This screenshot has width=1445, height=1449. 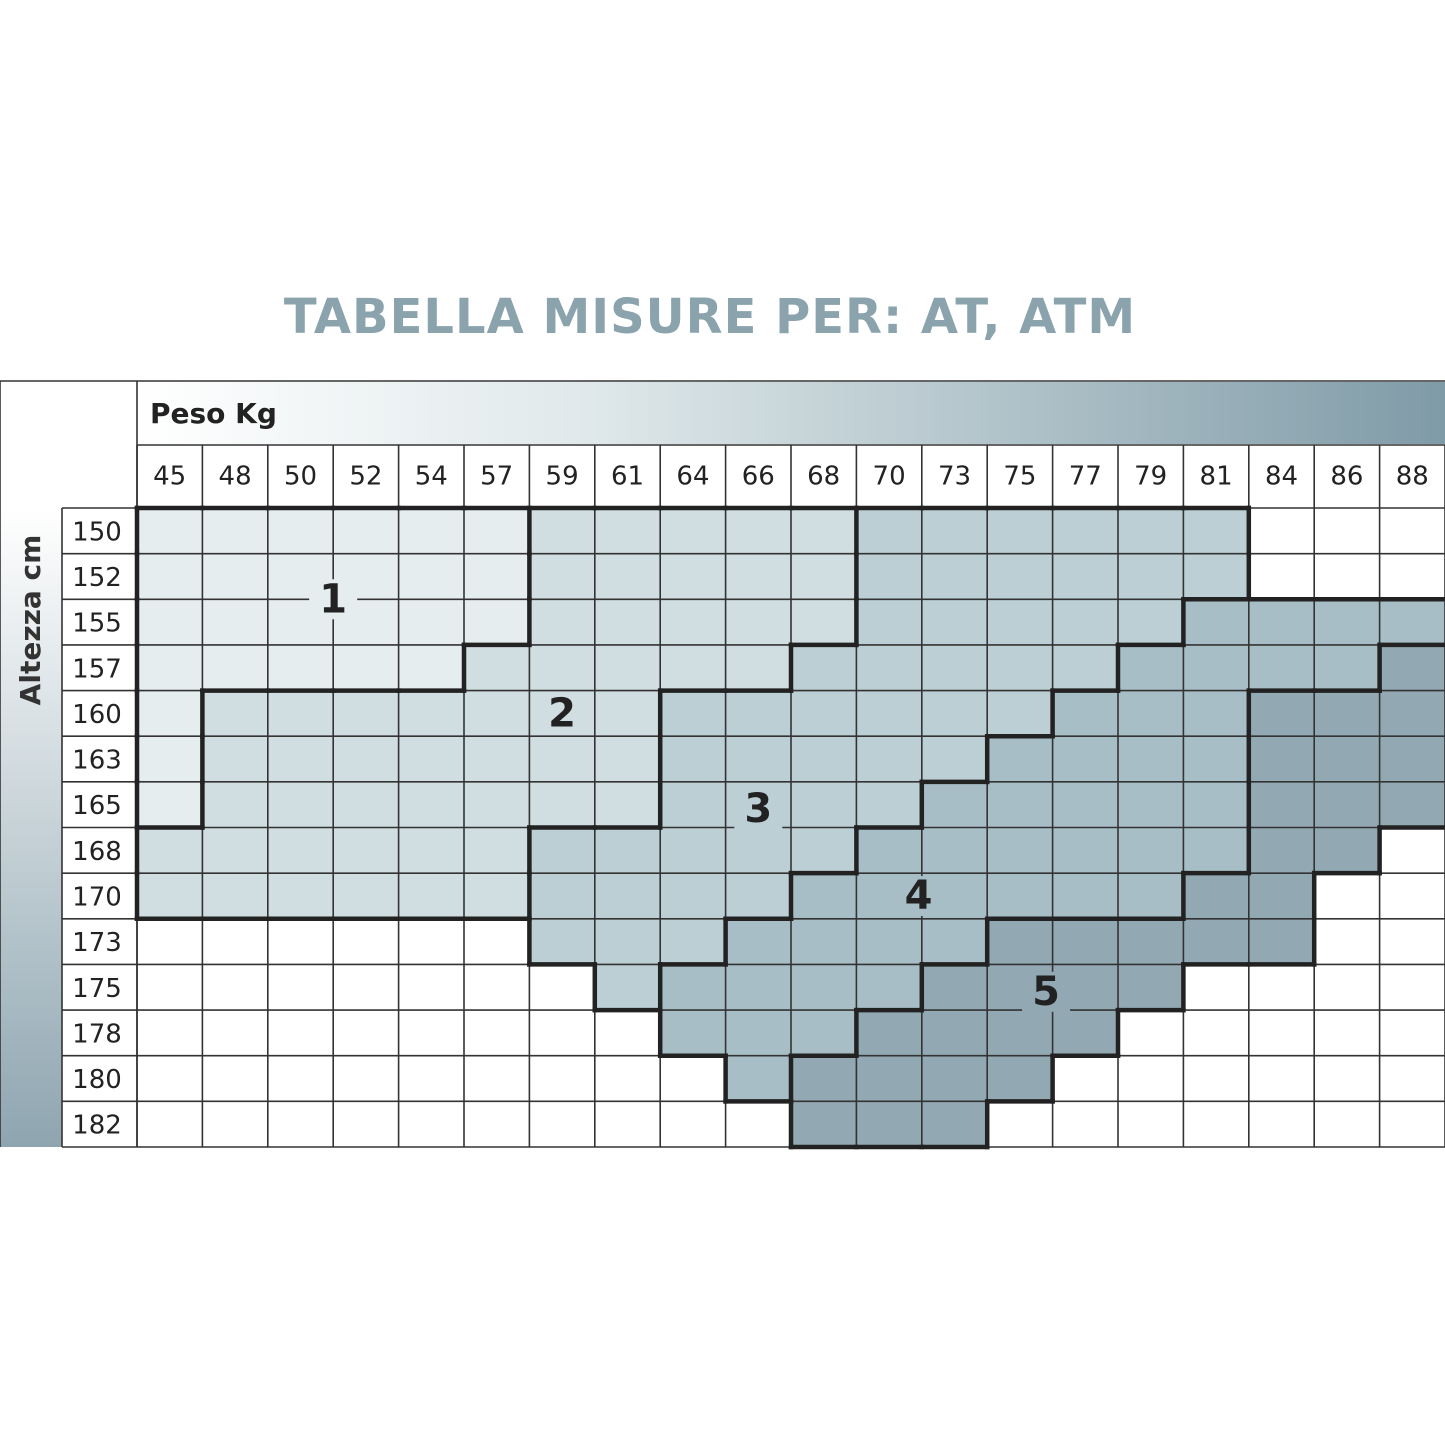 I want to click on column-label: 64, so click(x=692, y=477).